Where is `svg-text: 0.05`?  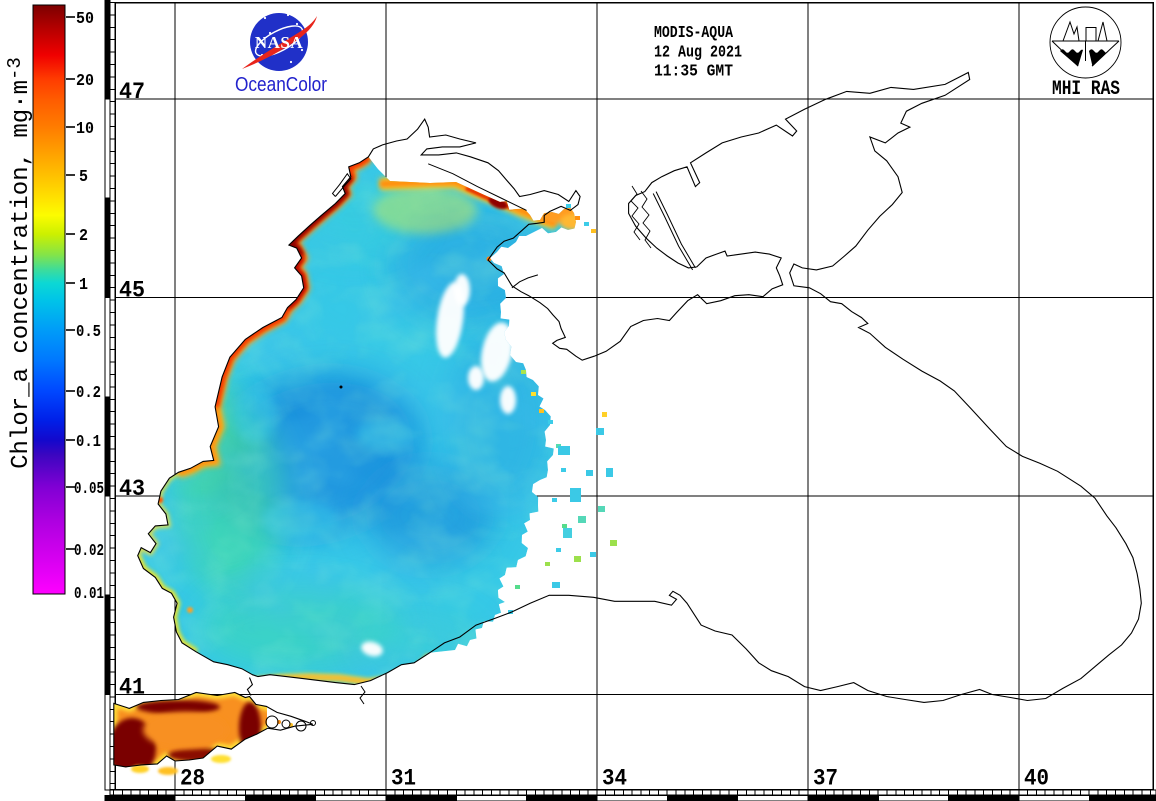 svg-text: 0.05 is located at coordinates (89, 489).